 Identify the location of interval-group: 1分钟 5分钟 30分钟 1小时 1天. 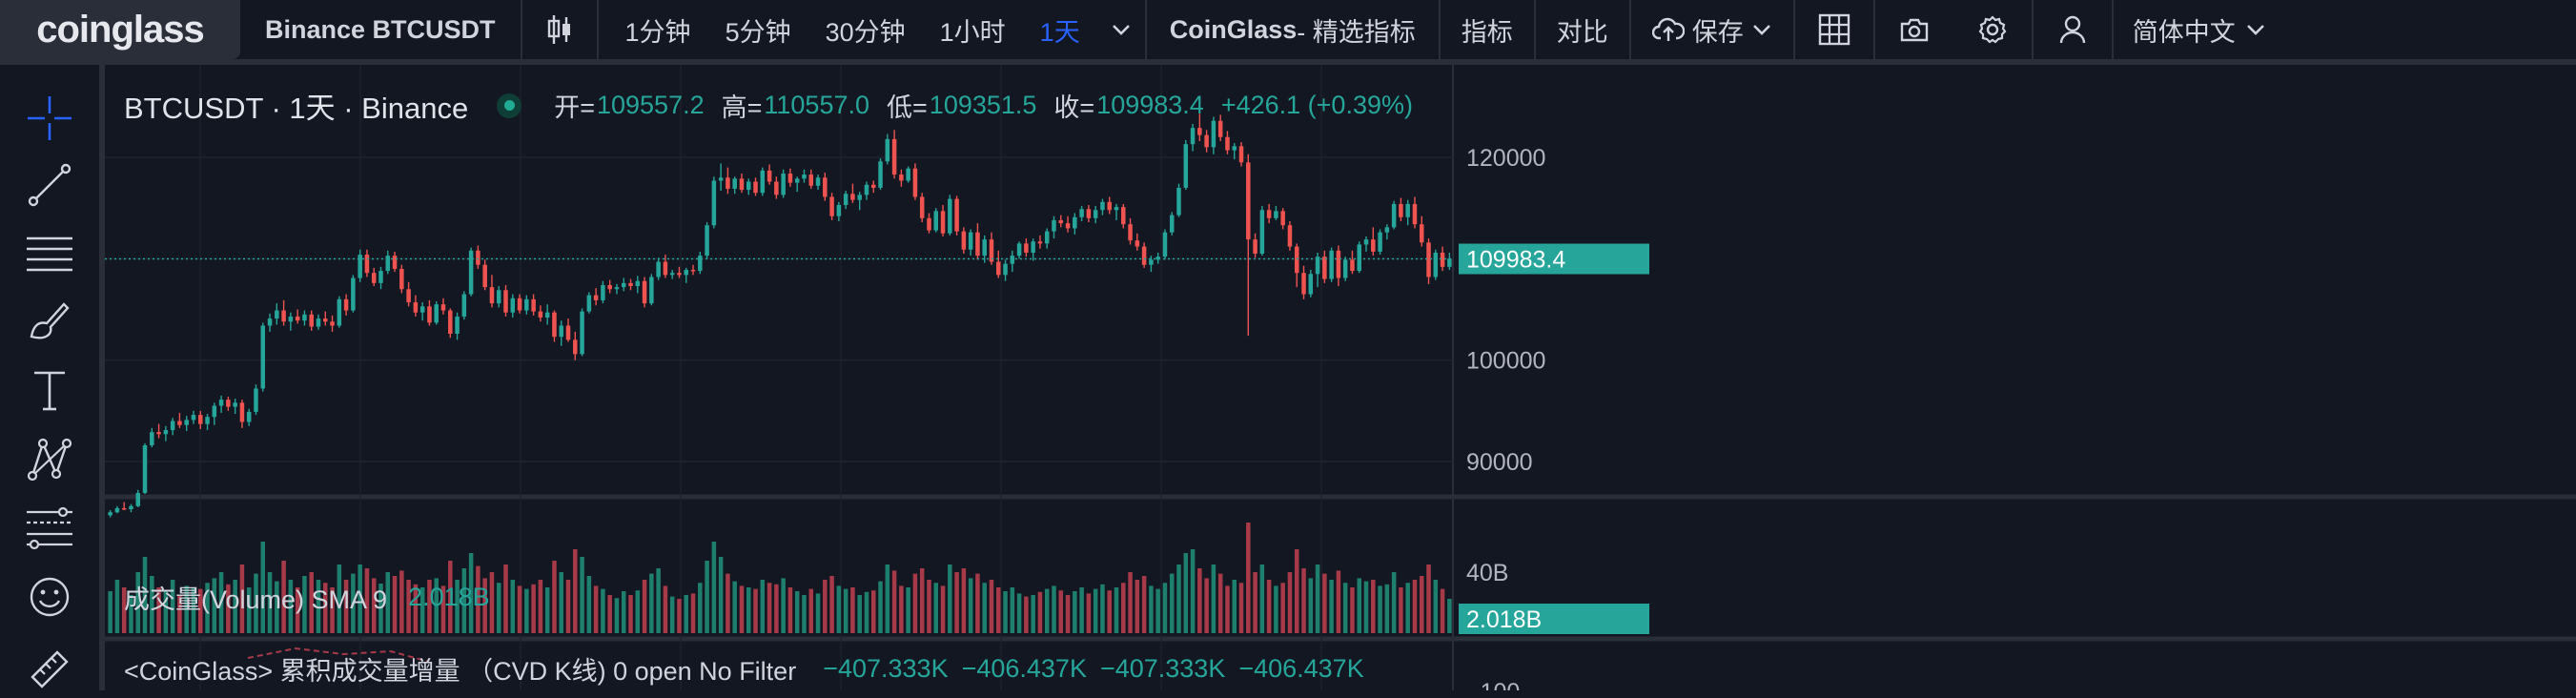
(848, 29).